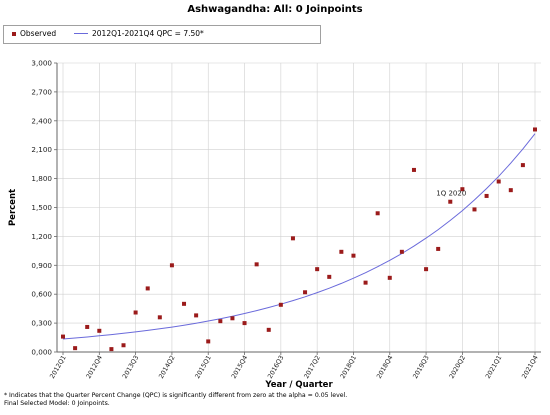 The height and width of the screenshot is (415, 550). I want to click on y-tick-label: 1,500, so click(41, 207).